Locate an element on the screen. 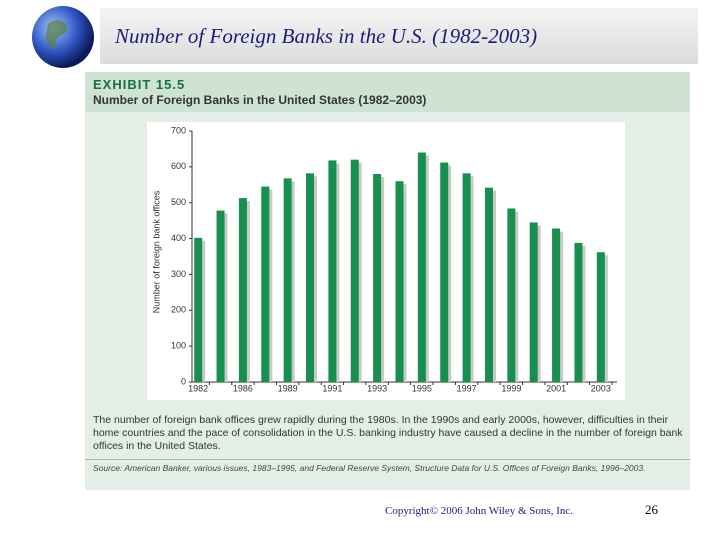 The width and height of the screenshot is (720, 540). y-tick-label: 100 is located at coordinates (178, 346).